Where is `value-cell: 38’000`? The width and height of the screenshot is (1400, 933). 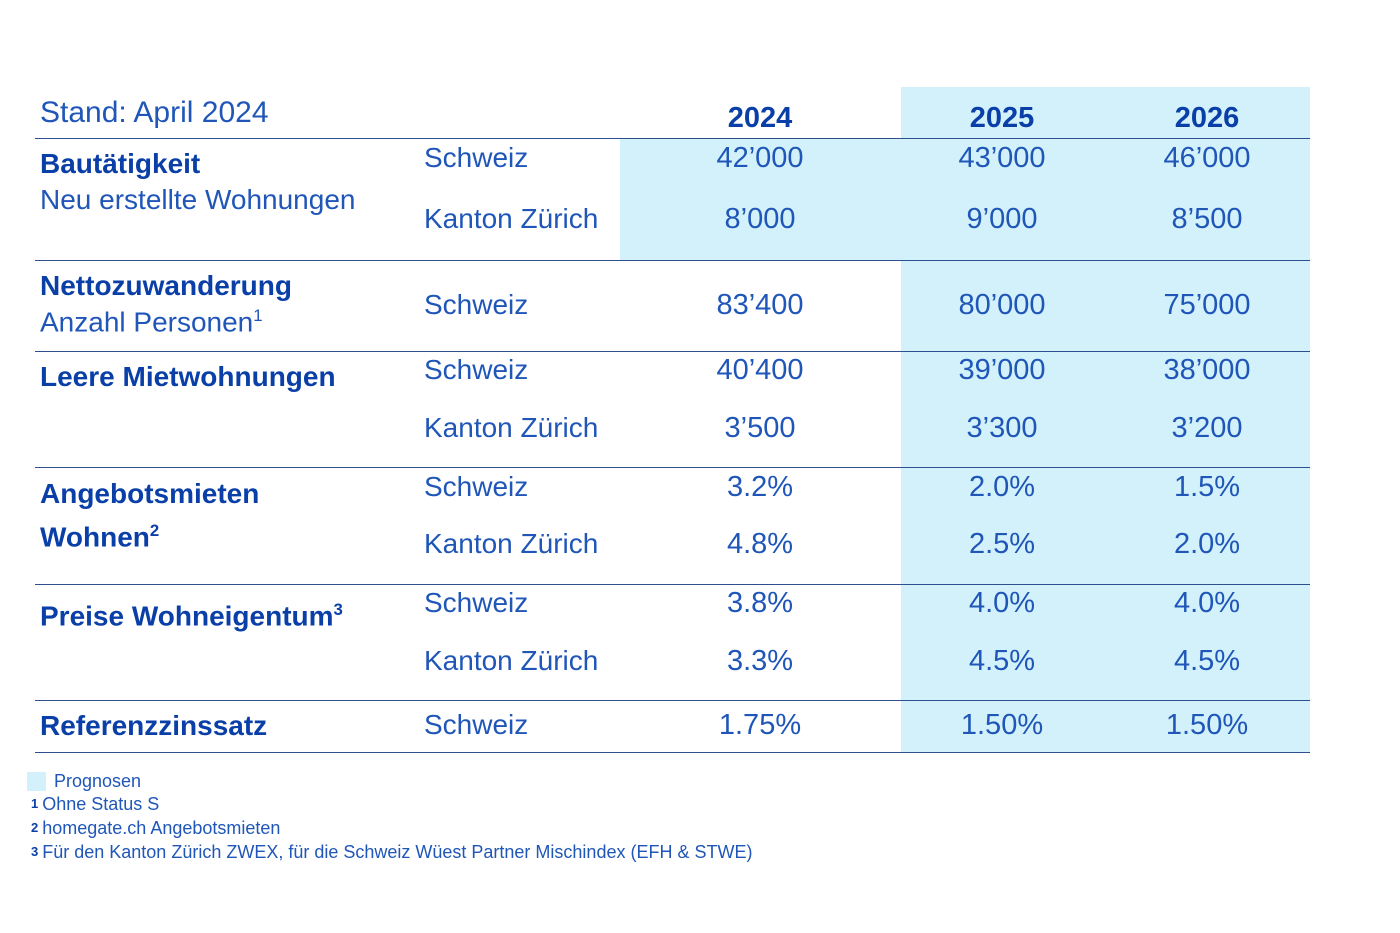
value-cell: 38’000 is located at coordinates (1207, 370).